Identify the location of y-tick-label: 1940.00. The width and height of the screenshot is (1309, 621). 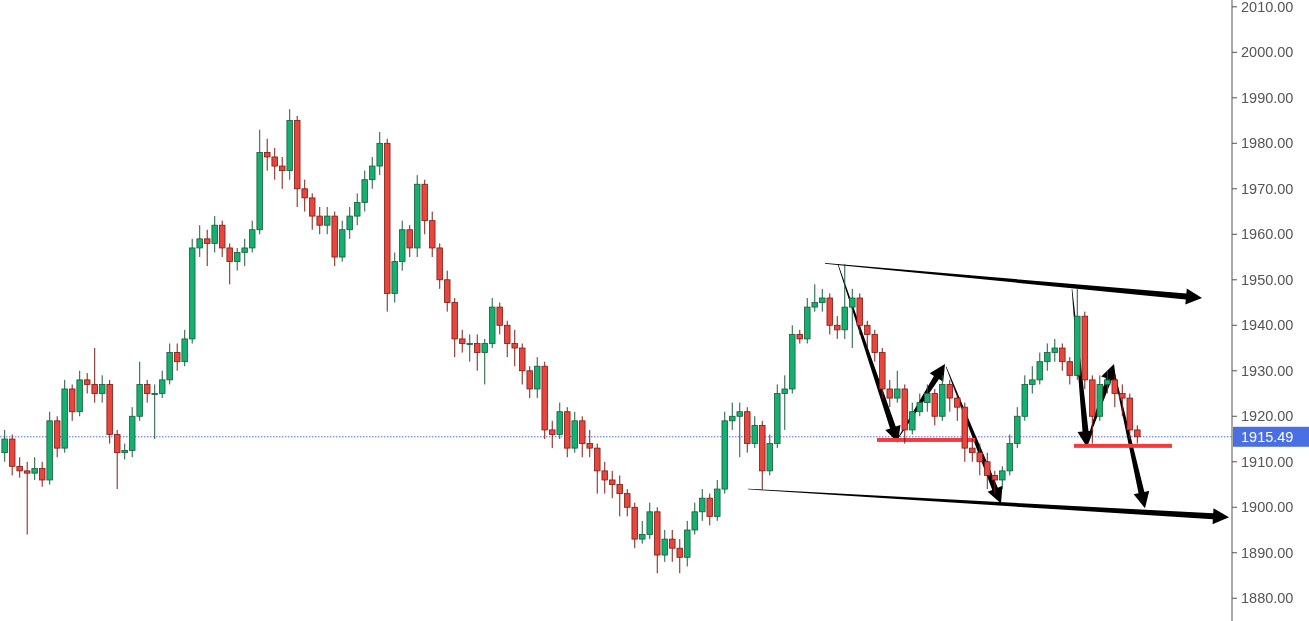
(1267, 325).